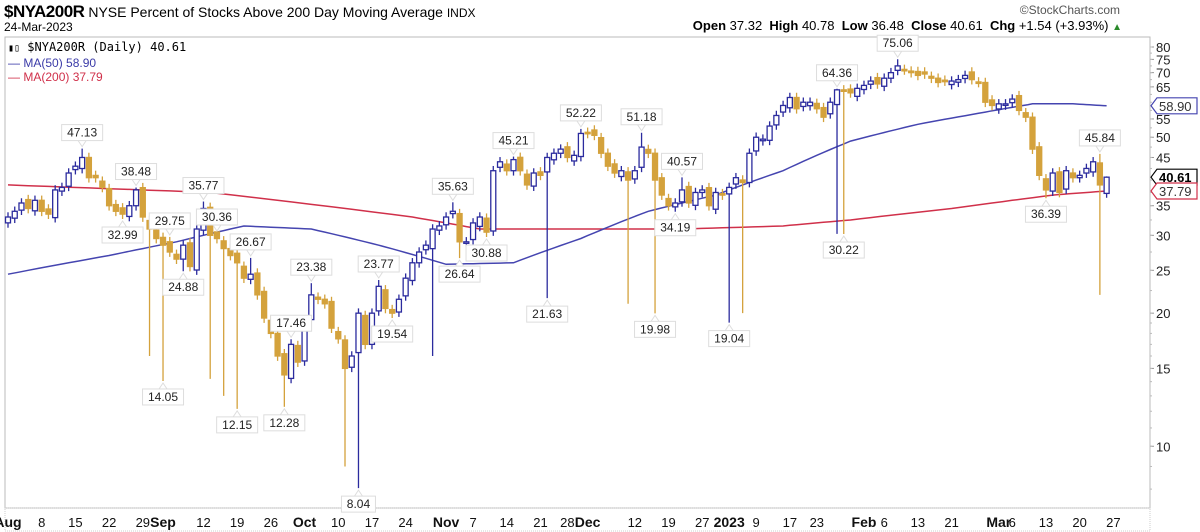 The height and width of the screenshot is (532, 1200). What do you see at coordinates (1100, 138) in the screenshot?
I see `annotation-label: 45.84` at bounding box center [1100, 138].